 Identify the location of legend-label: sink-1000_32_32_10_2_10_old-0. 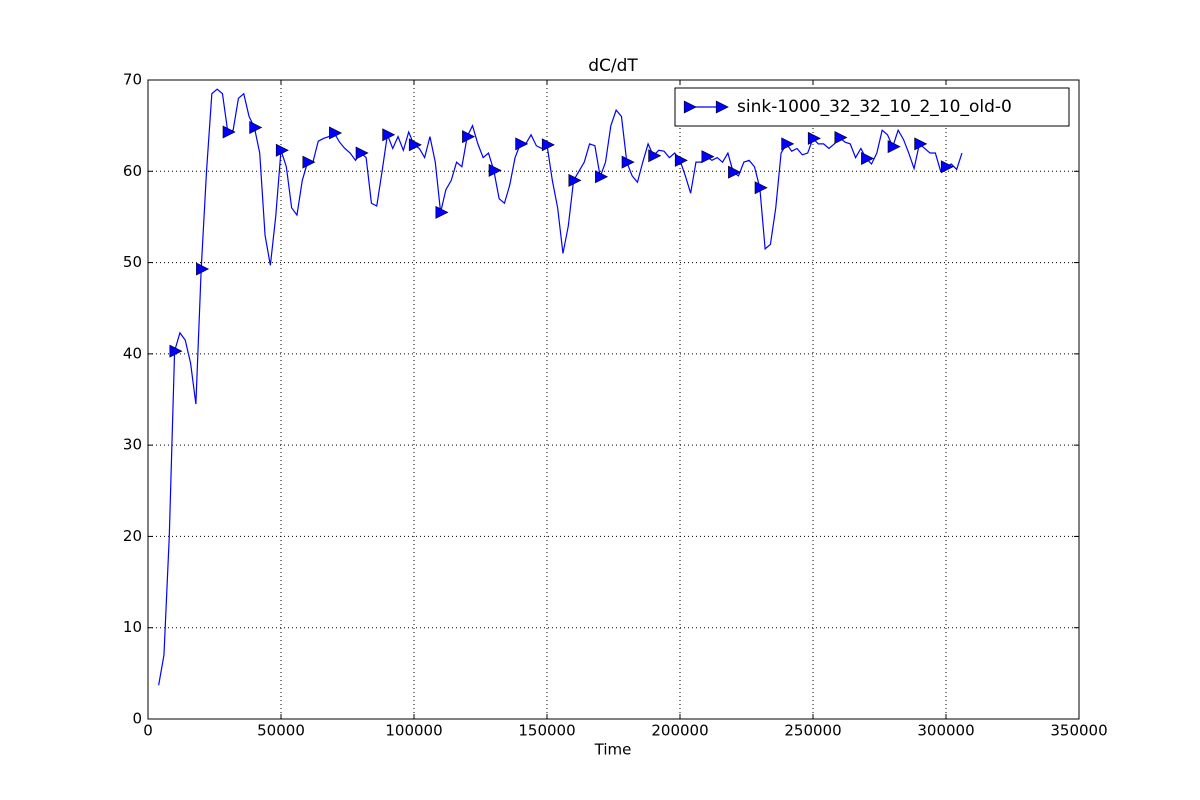
(874, 107).